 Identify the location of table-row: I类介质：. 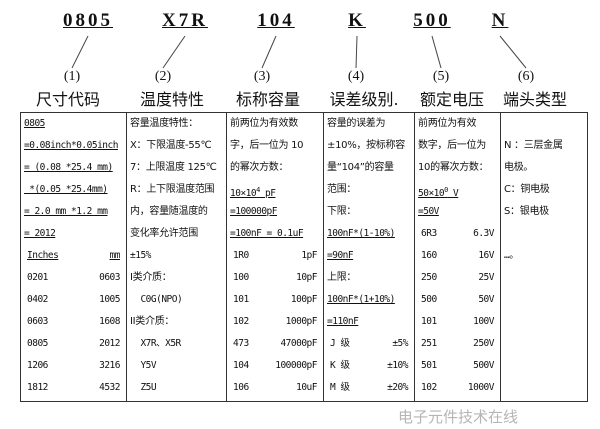
(176, 278).